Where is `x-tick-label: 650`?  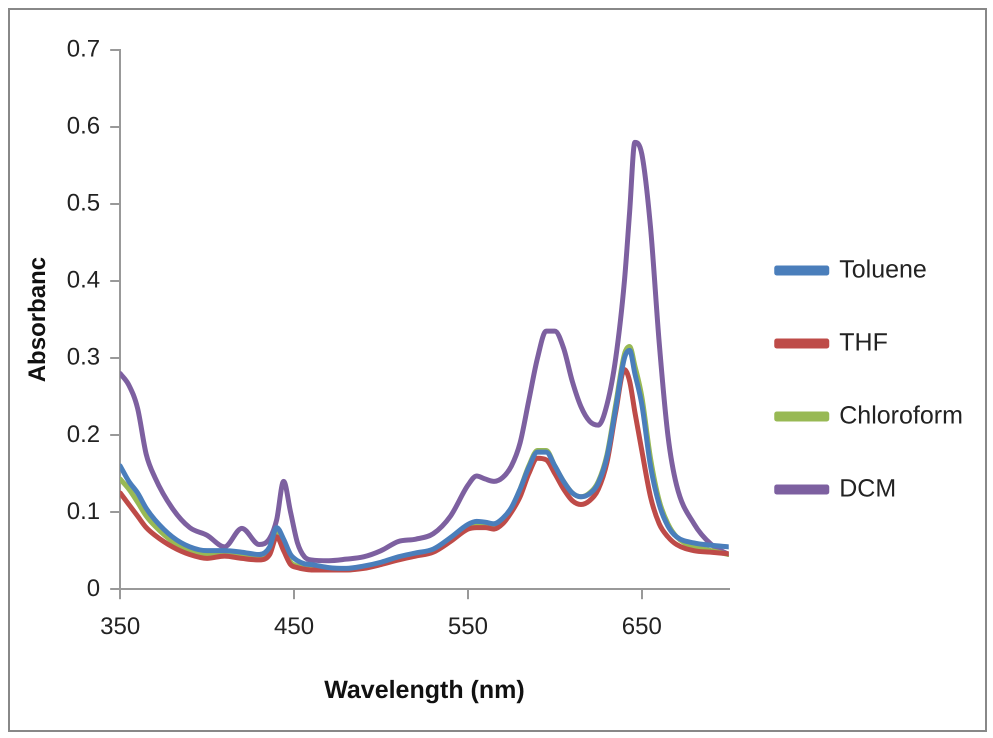 x-tick-label: 650 is located at coordinates (642, 626).